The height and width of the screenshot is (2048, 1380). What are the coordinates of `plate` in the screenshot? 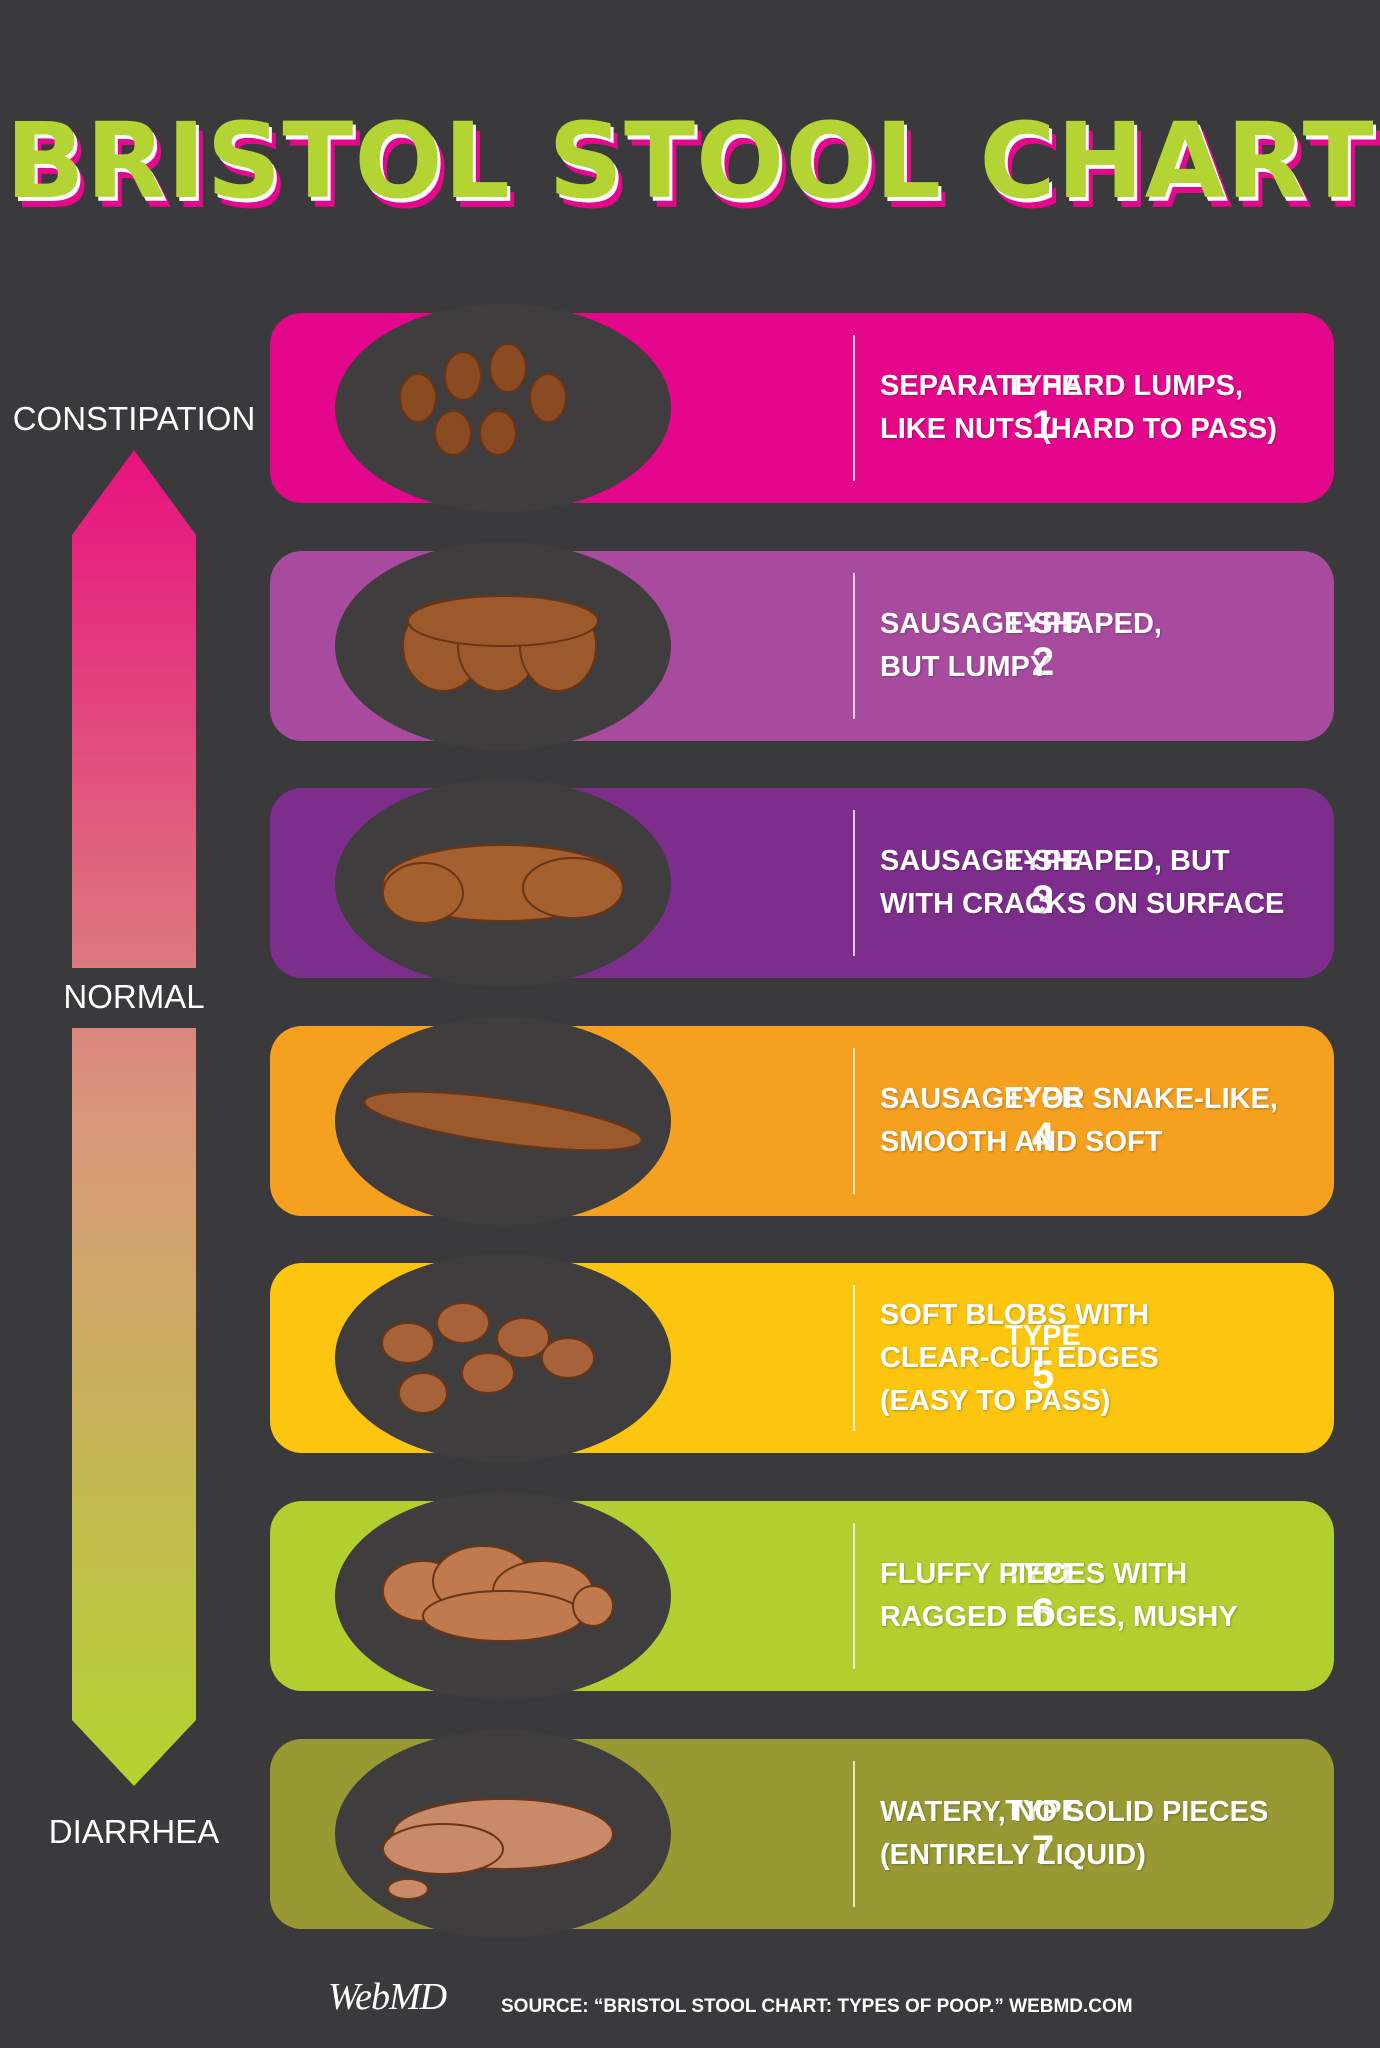 It's located at (503, 408).